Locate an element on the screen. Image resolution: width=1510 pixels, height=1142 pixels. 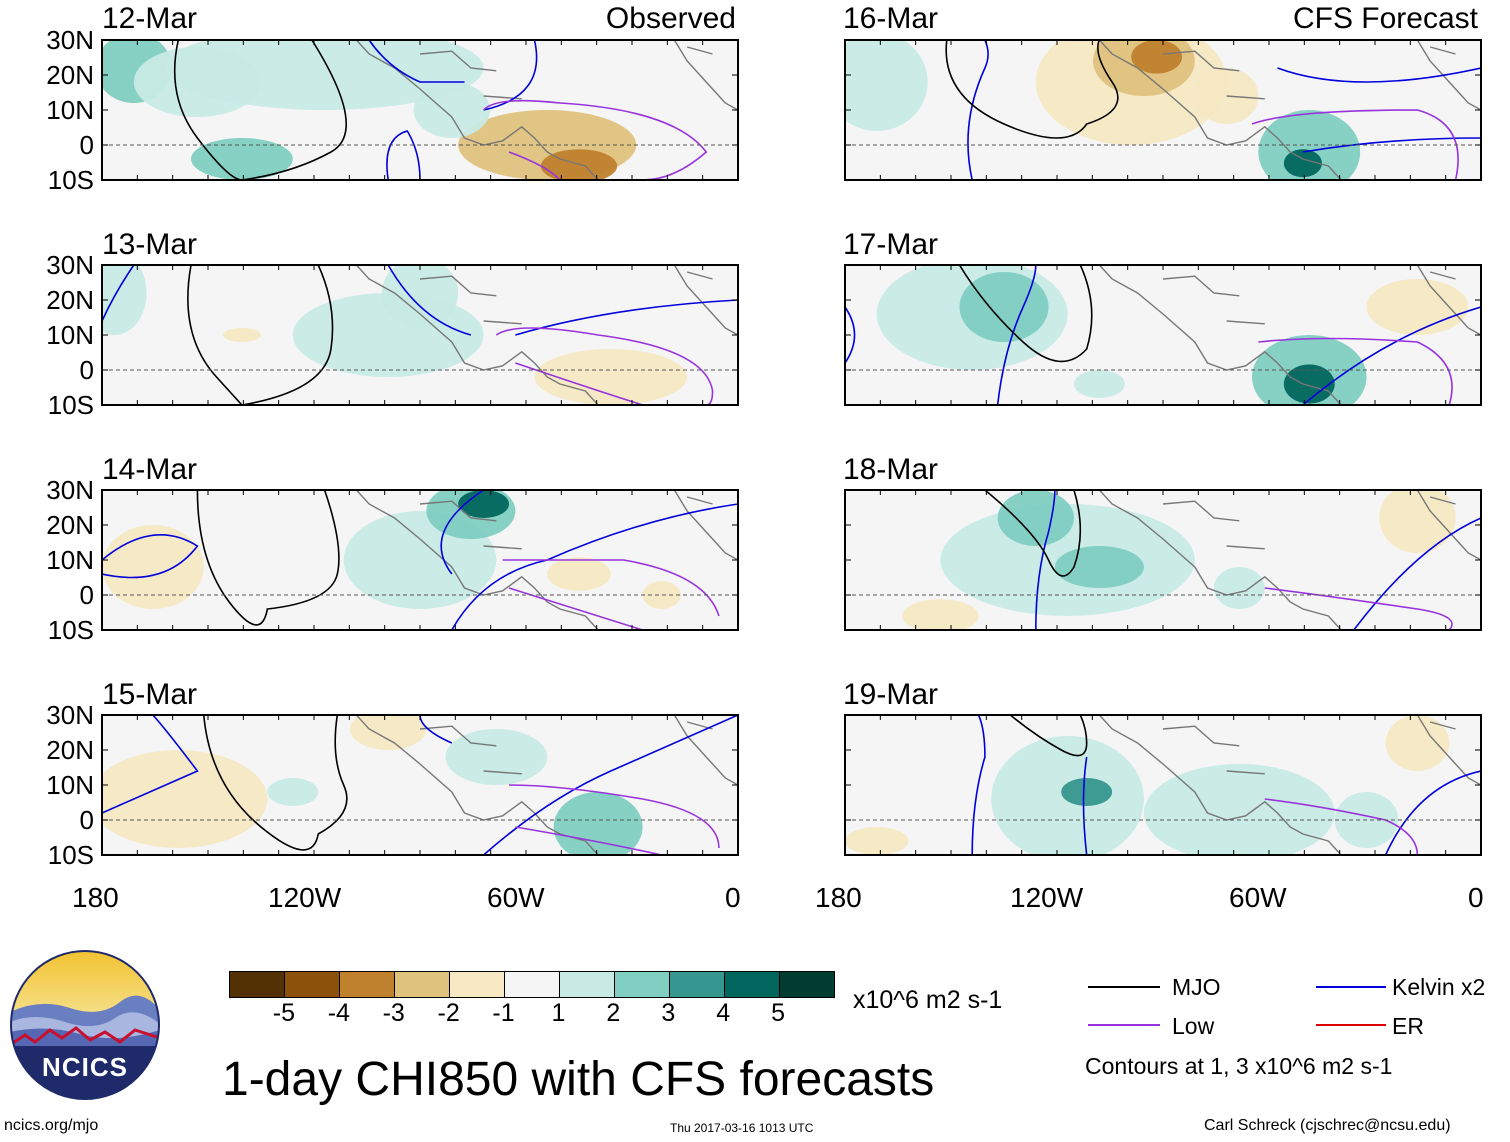
panel-date-13-mar: 13-Mar is located at coordinates (150, 244).